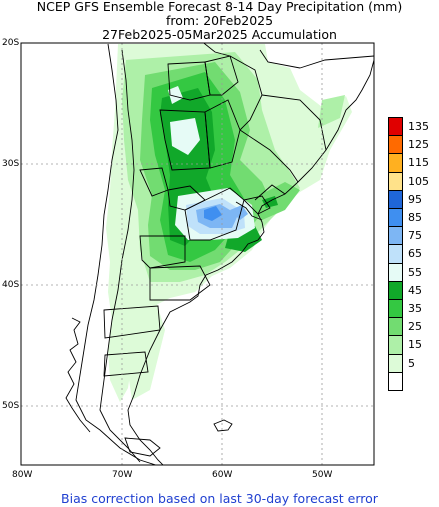  What do you see at coordinates (415, 345) in the screenshot?
I see `legend-label: 15` at bounding box center [415, 345].